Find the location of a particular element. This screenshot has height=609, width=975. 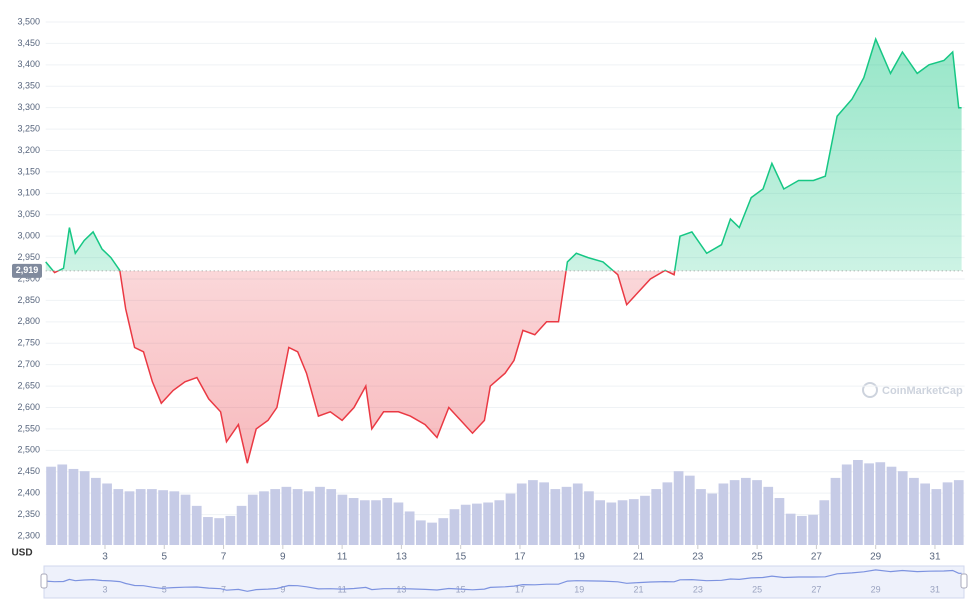

navigator-tick-label: 29 is located at coordinates (876, 589).